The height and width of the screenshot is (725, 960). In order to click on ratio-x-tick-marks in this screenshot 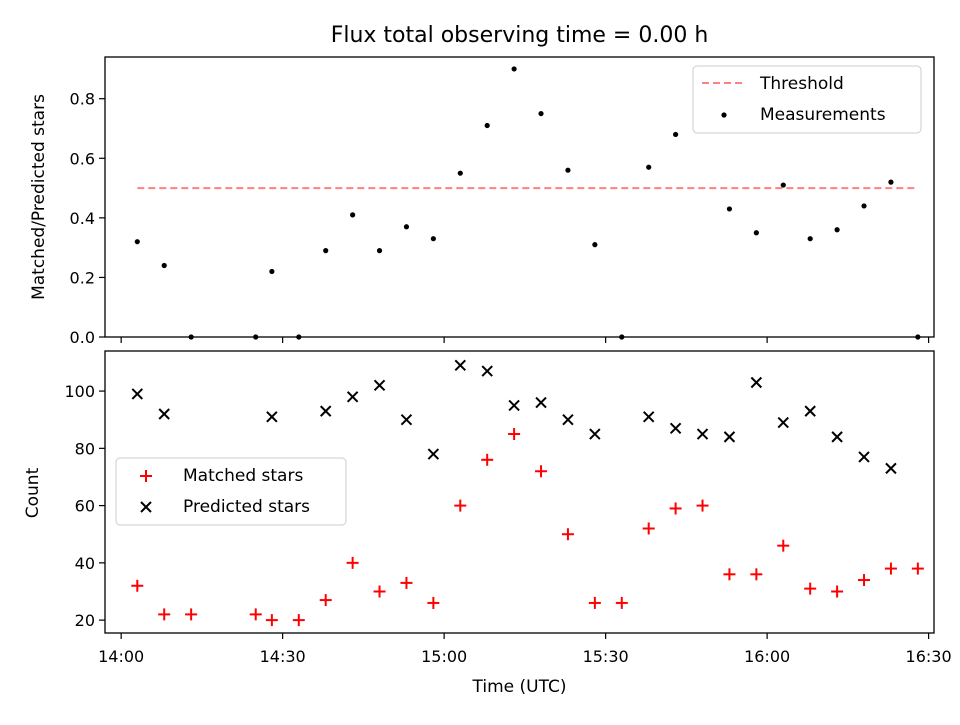, I will do `click(525, 340)`.